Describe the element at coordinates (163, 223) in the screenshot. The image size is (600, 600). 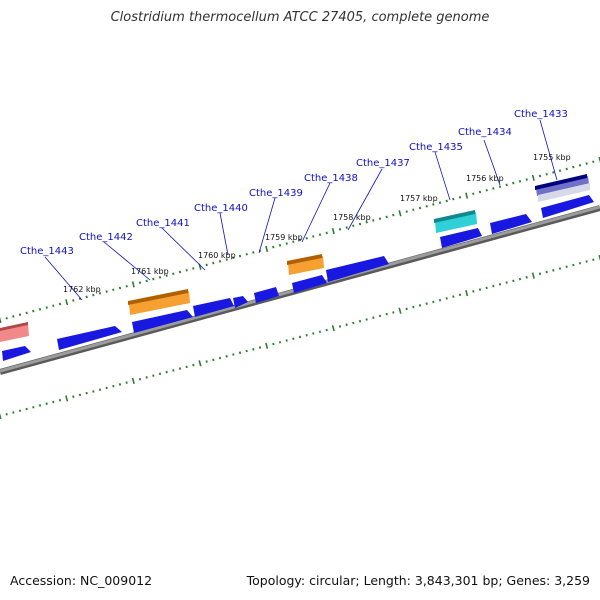
I see `gene-label: Cthe_1441` at that location.